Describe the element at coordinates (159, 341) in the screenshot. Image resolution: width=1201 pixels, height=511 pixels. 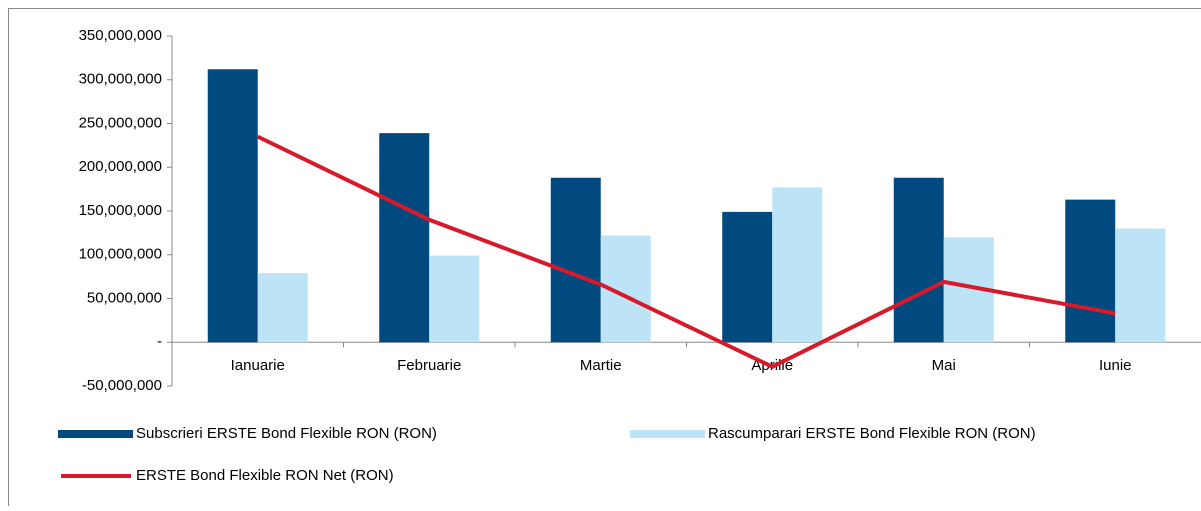
I see `y-tick-label: -` at that location.